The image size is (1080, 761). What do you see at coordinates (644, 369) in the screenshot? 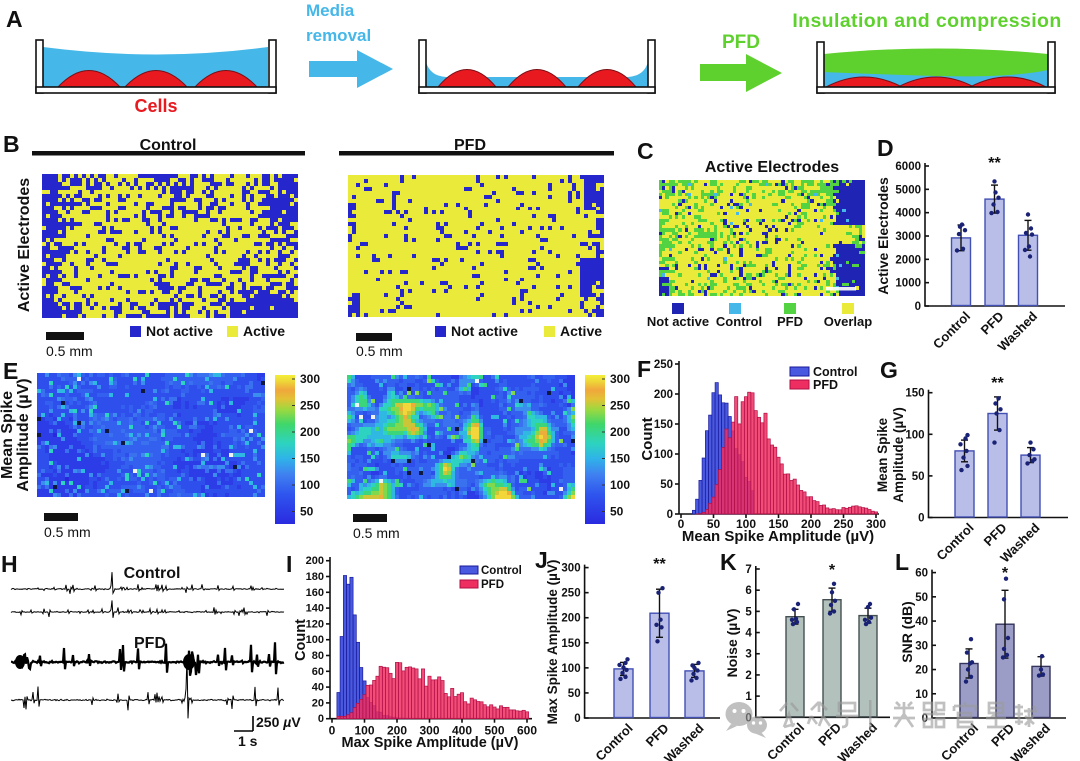
I see `svg-text: F` at bounding box center [644, 369].